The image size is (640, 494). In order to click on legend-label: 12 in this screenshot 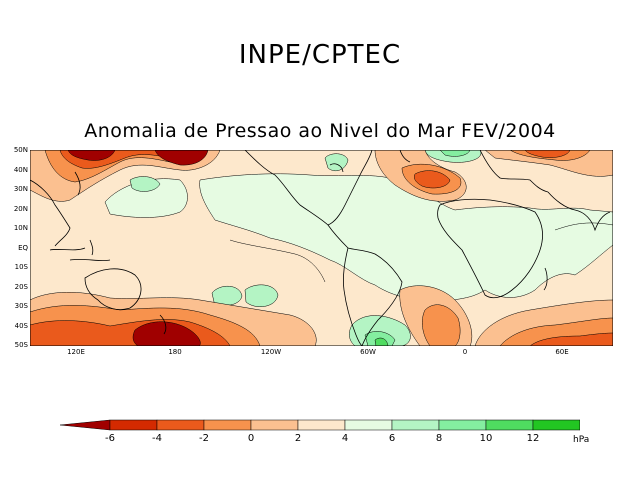, I will do `click(533, 438)`.